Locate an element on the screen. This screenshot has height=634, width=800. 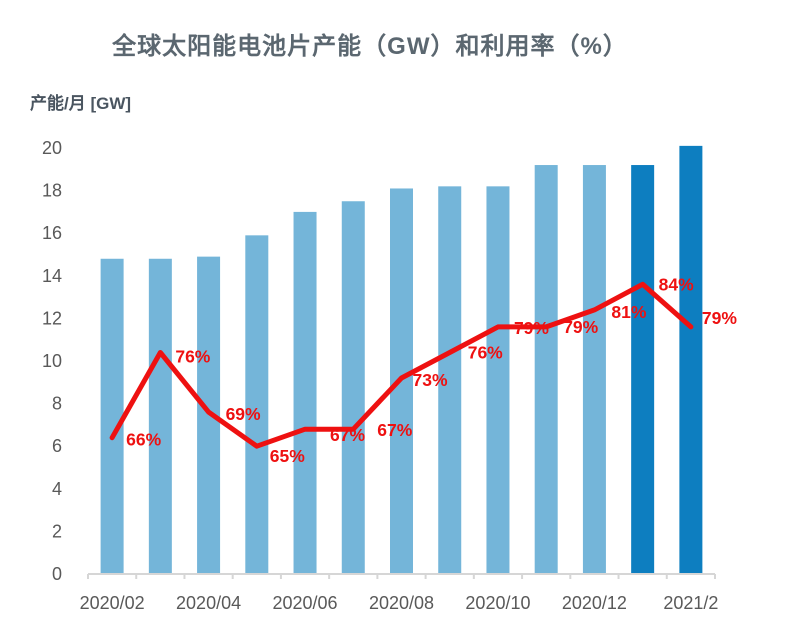
y-tick-label: 12 is located at coordinates (52, 318).